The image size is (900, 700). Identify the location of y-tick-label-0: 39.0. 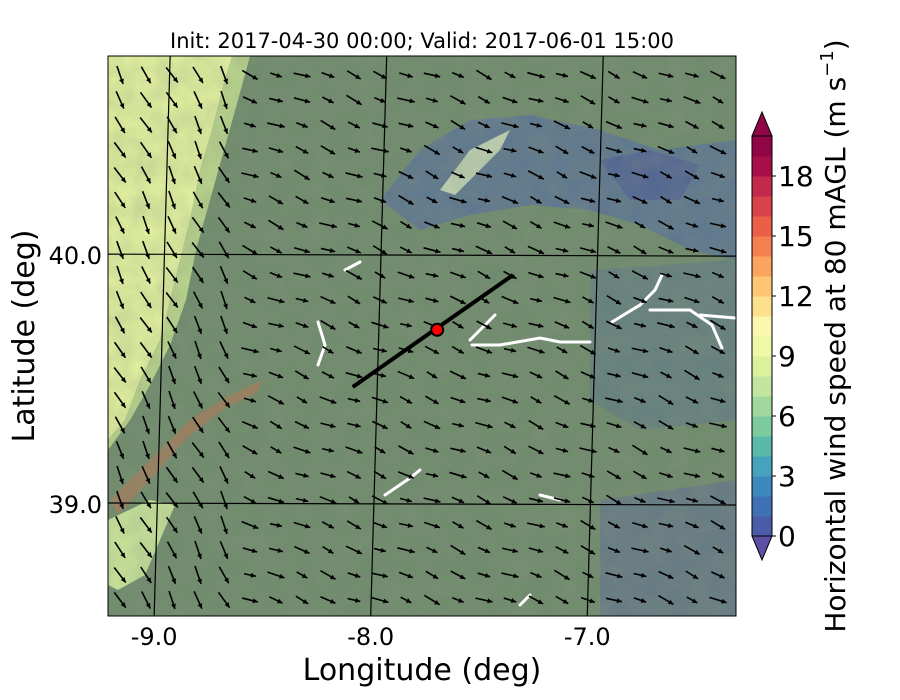
(75, 505).